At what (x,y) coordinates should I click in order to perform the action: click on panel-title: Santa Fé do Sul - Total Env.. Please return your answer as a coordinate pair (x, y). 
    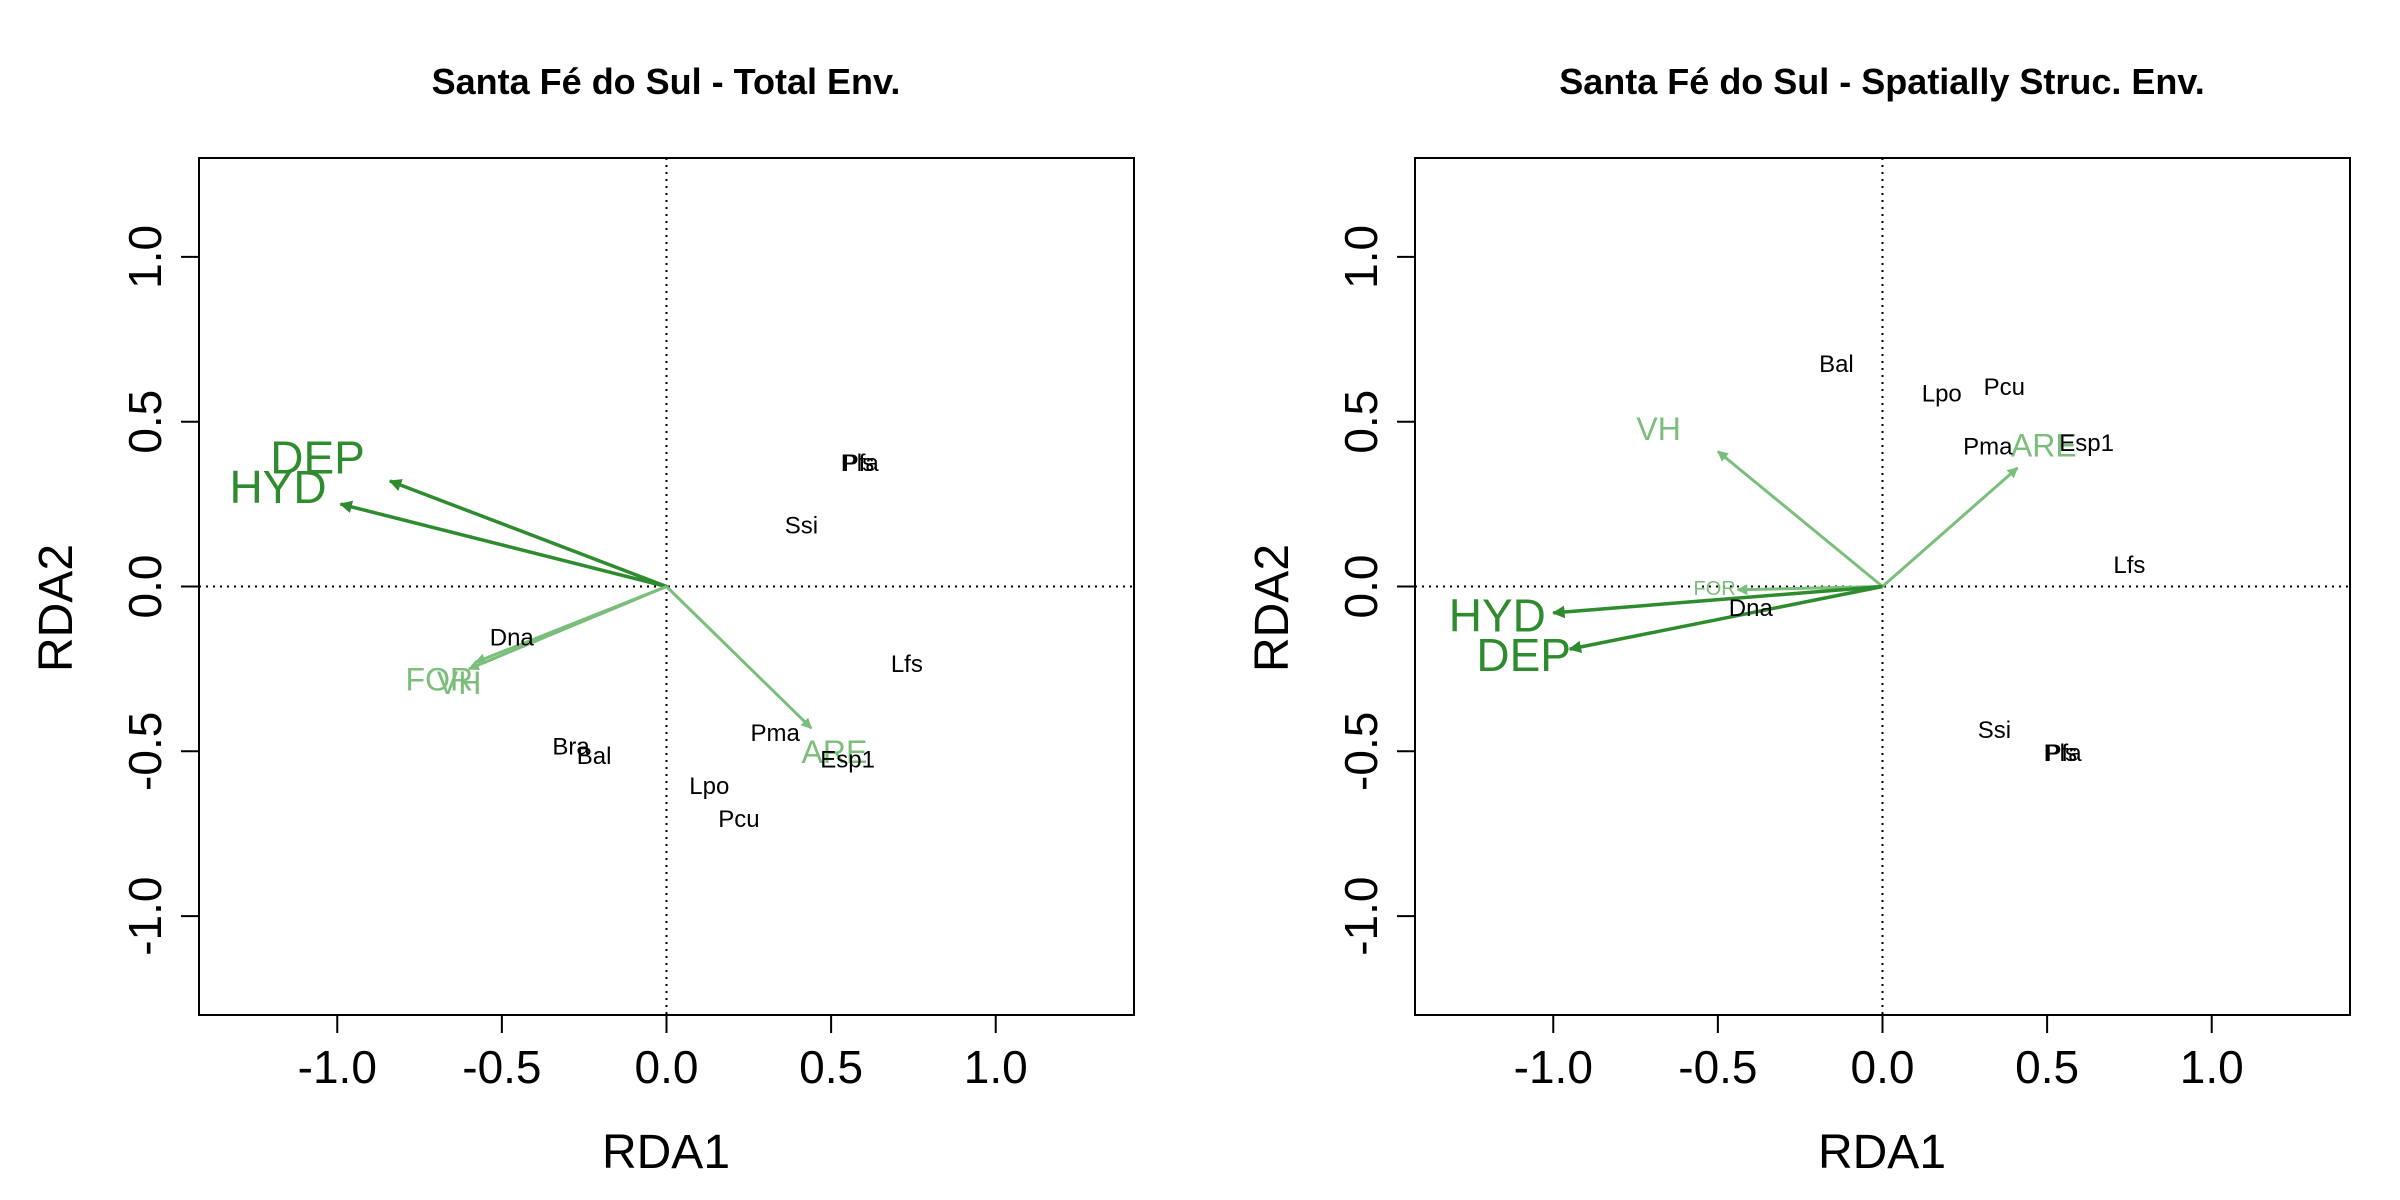
    Looking at the image, I should click on (666, 81).